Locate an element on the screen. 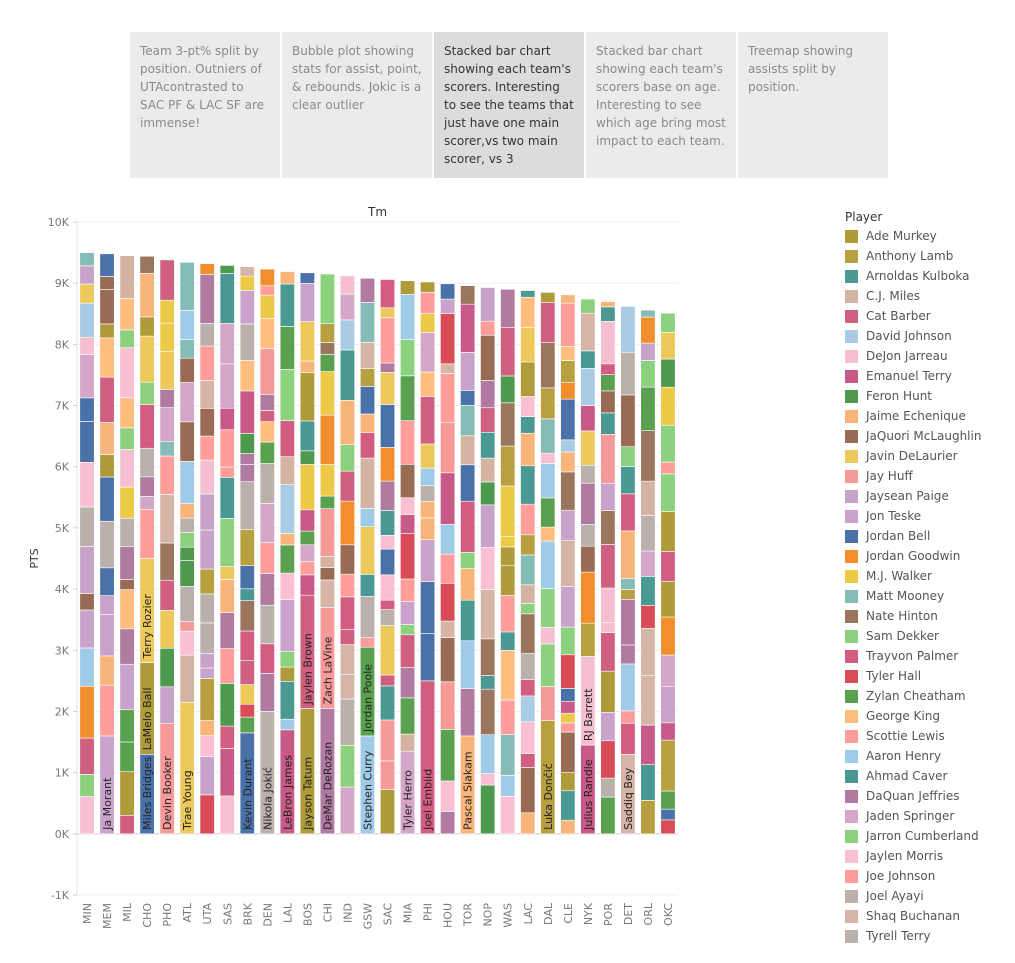  legend-item: DeJon Jarreau is located at coordinates (930, 356).